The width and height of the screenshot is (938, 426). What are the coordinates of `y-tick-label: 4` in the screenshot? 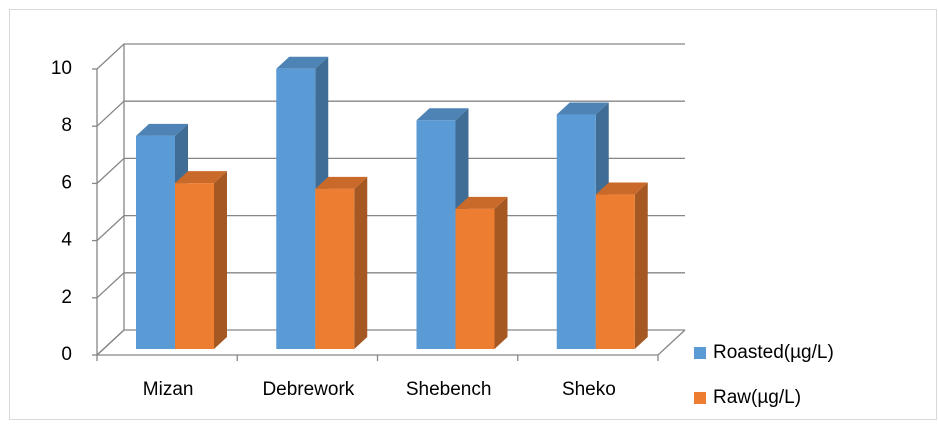 It's located at (66, 240).